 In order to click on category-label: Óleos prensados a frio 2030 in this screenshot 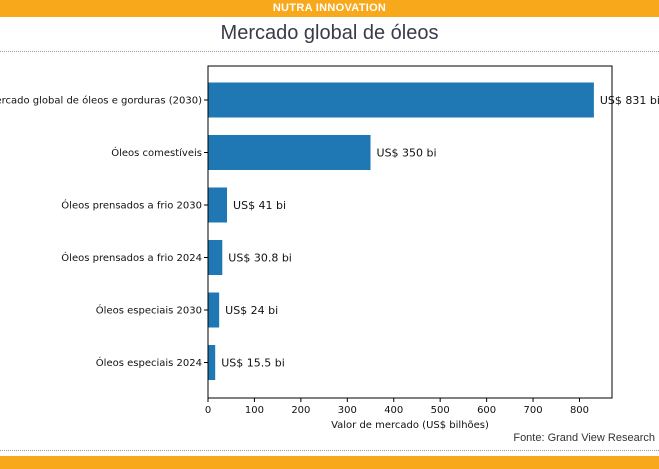, I will do `click(131, 205)`.